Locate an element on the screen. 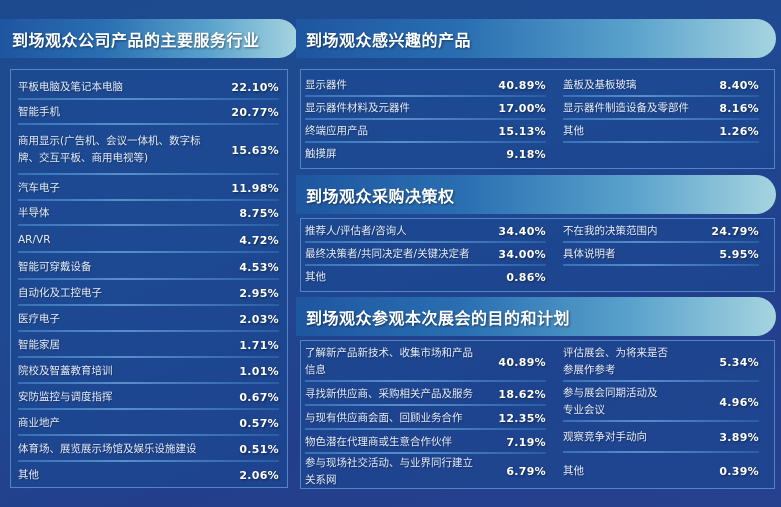 The image size is (781, 507). row-value: 7.19% is located at coordinates (526, 442).